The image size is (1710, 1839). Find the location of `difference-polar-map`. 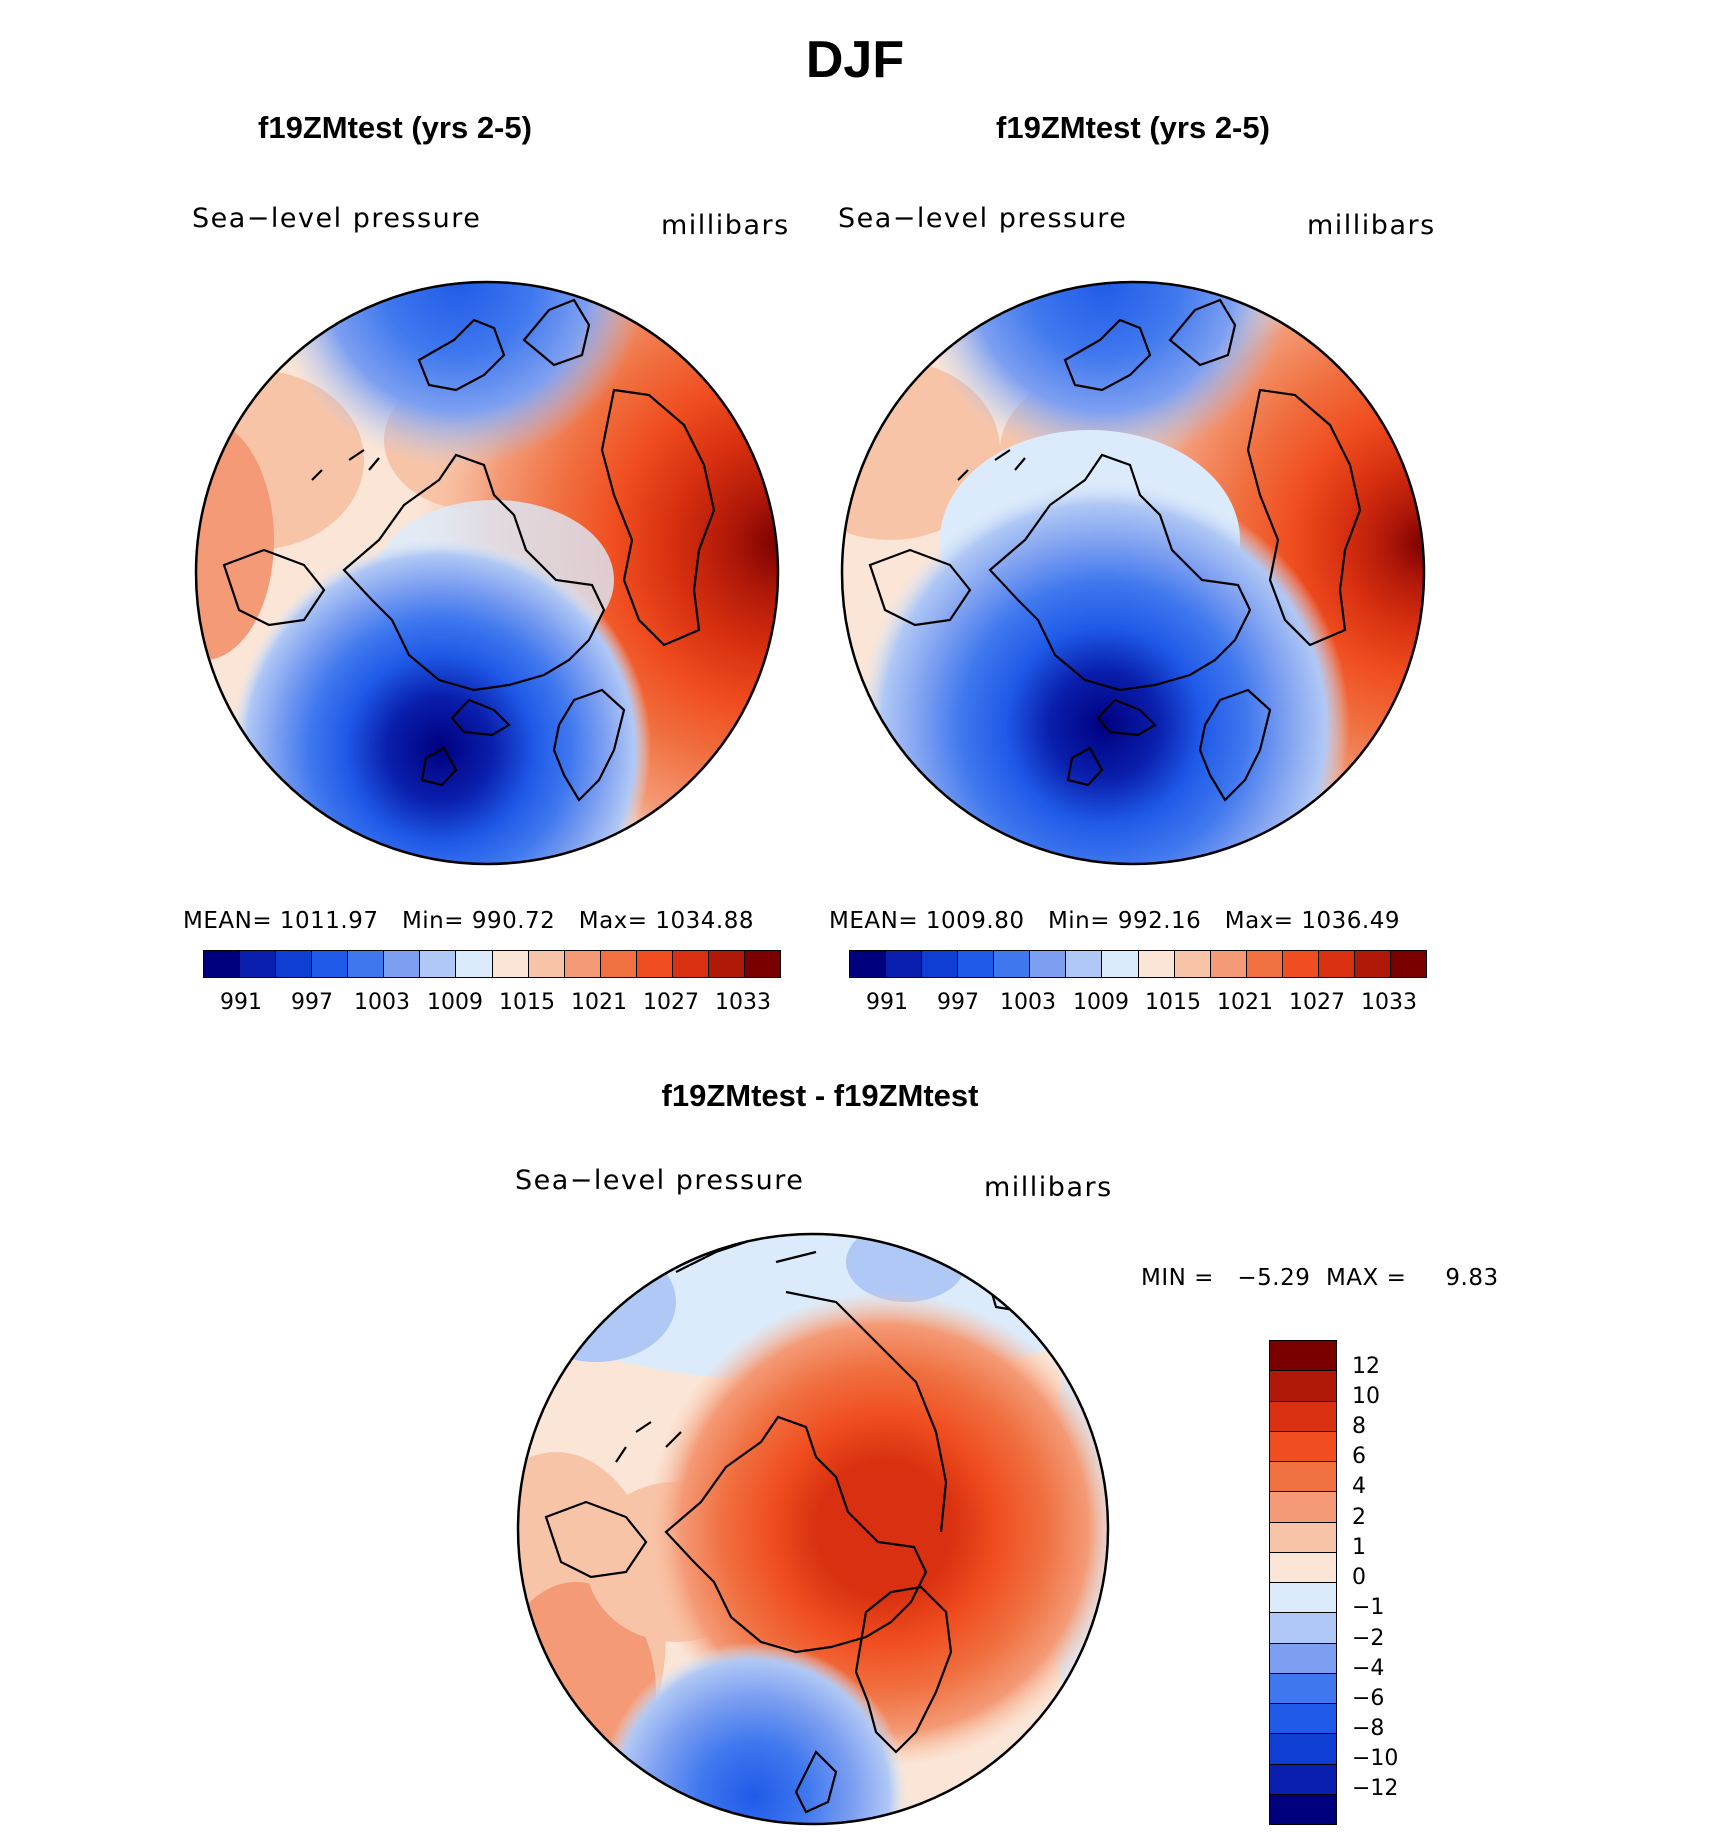

difference-polar-map is located at coordinates (813, 1529).